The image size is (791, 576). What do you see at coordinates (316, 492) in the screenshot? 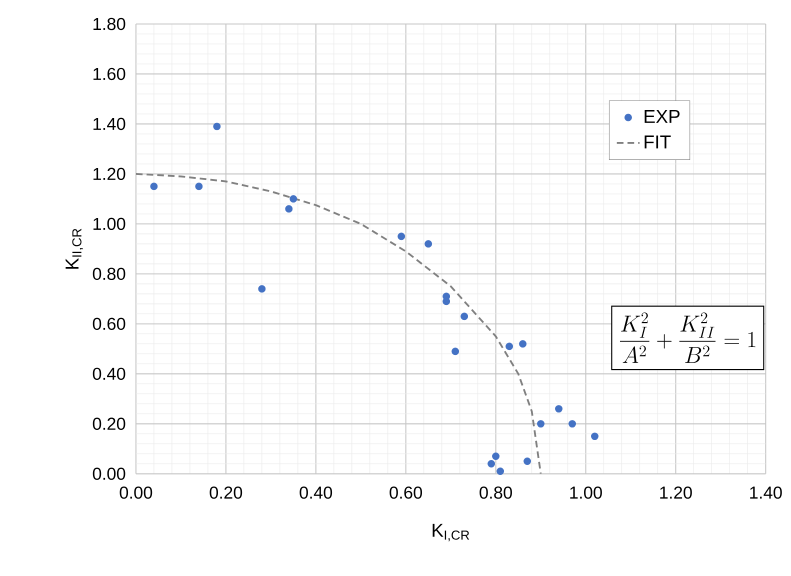
I see `x-tick-label: 0.40` at bounding box center [316, 492].